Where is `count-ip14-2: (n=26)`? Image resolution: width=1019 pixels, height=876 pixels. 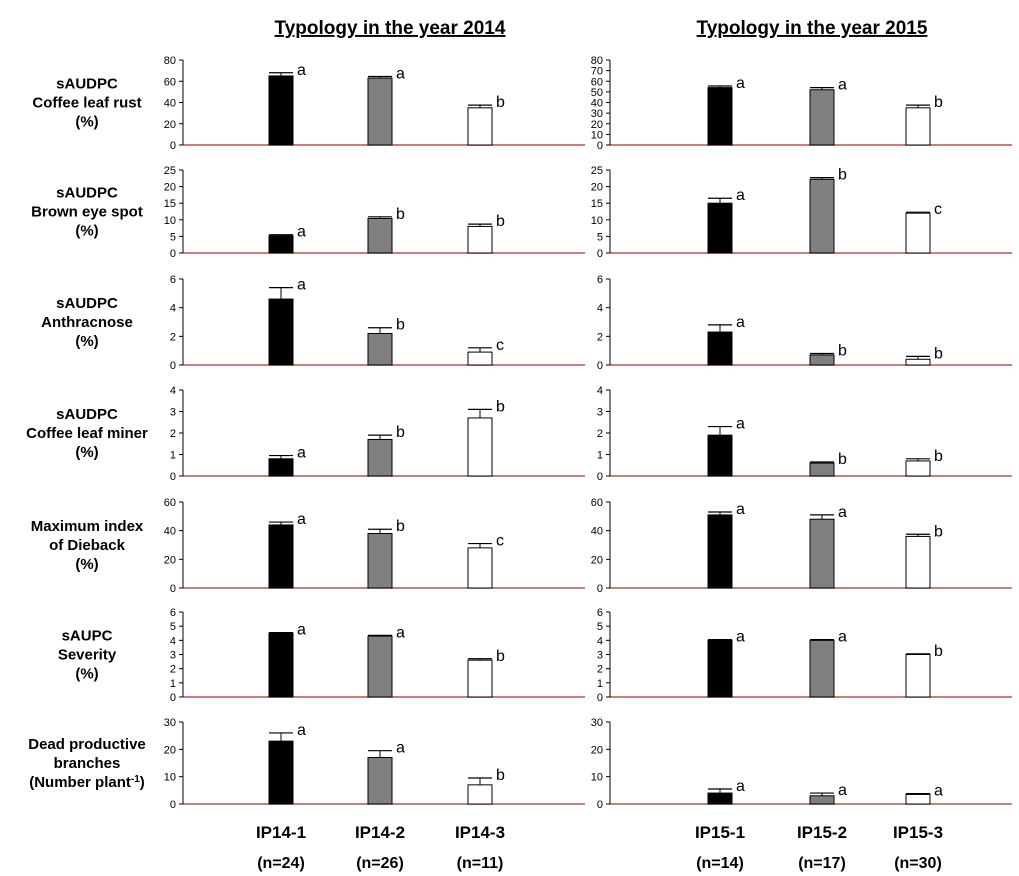
count-ip14-2: (n=26) is located at coordinates (380, 863).